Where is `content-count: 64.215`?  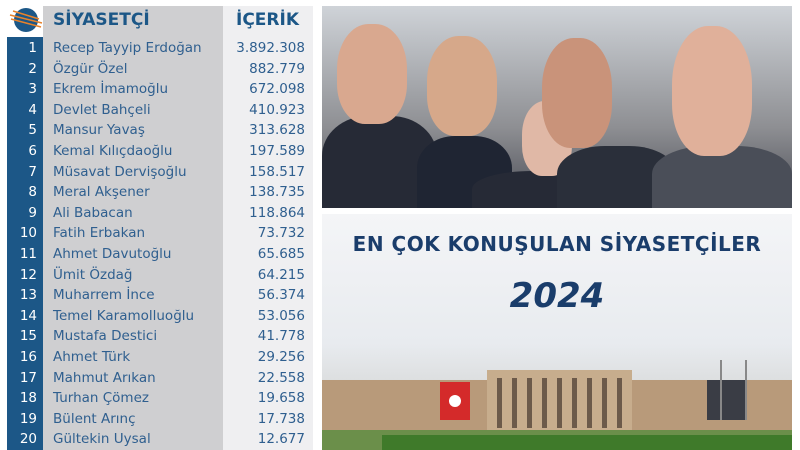 content-count: 64.215 is located at coordinates (281, 274).